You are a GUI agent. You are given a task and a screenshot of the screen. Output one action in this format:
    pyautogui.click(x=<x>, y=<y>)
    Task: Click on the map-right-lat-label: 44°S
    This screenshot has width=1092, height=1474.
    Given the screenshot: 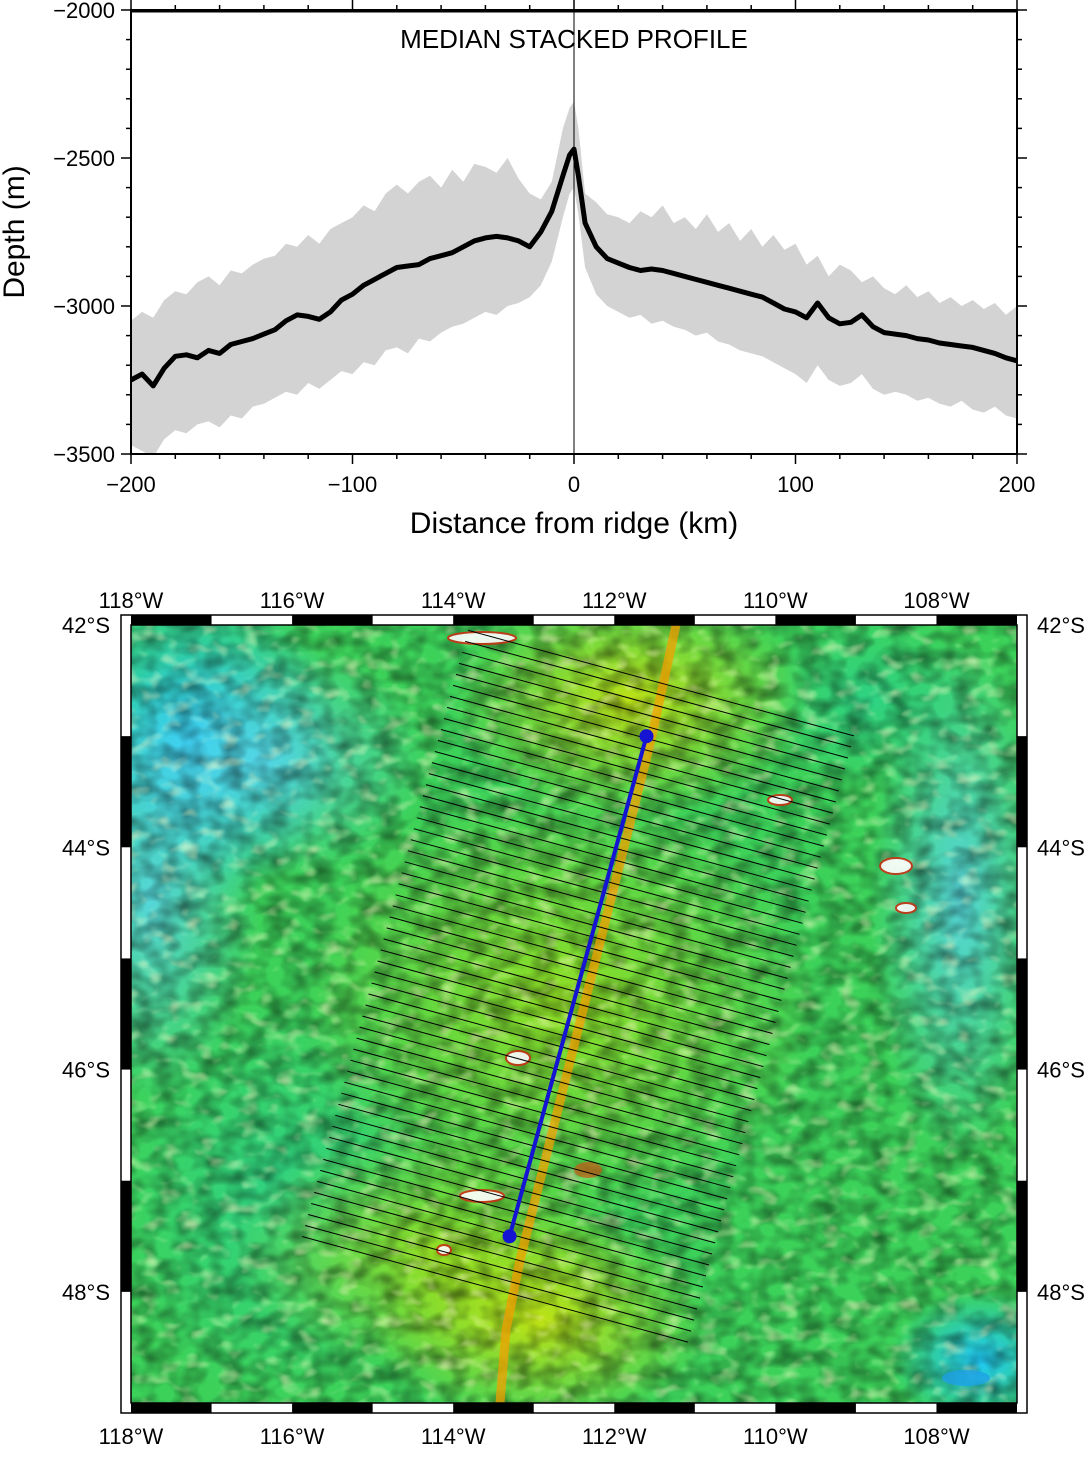 What is the action you would take?
    pyautogui.click(x=1061, y=847)
    